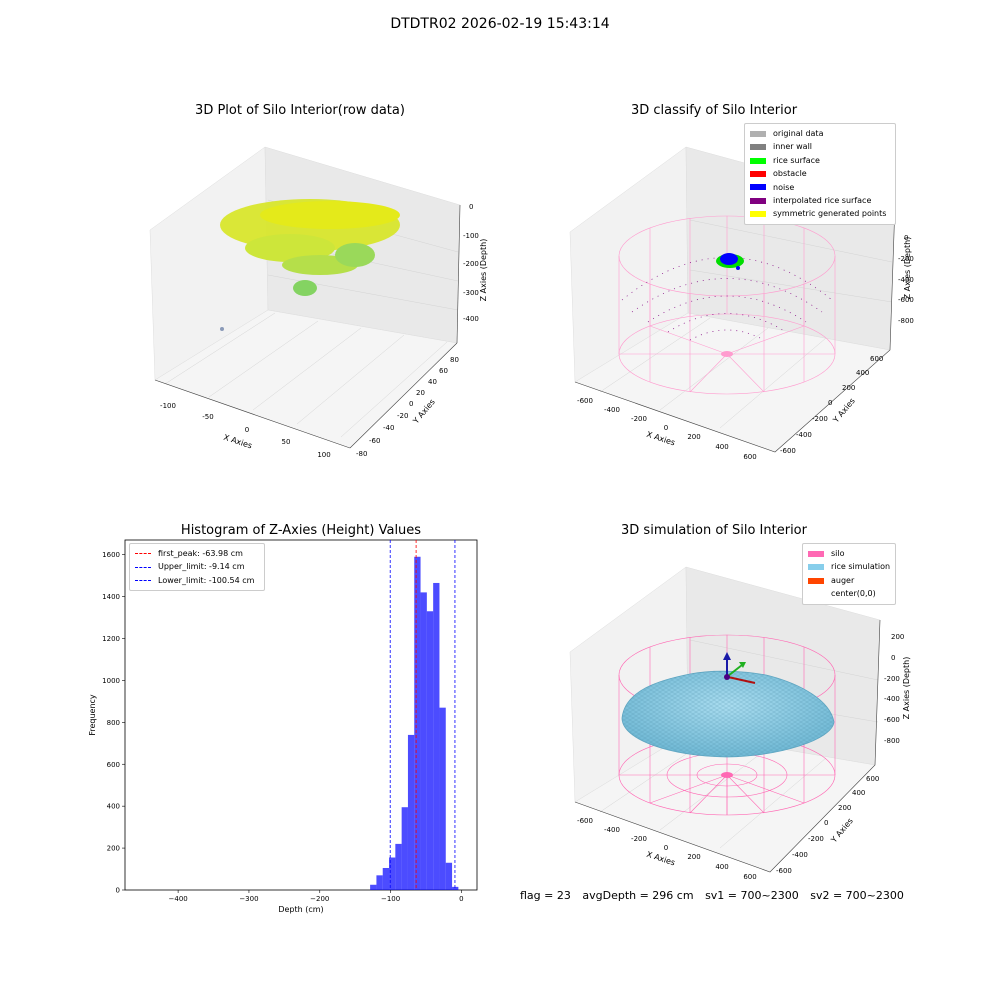 This screenshot has width=1000, height=1000. What do you see at coordinates (849, 553) in the screenshot?
I see `legend-item: silo` at bounding box center [849, 553].